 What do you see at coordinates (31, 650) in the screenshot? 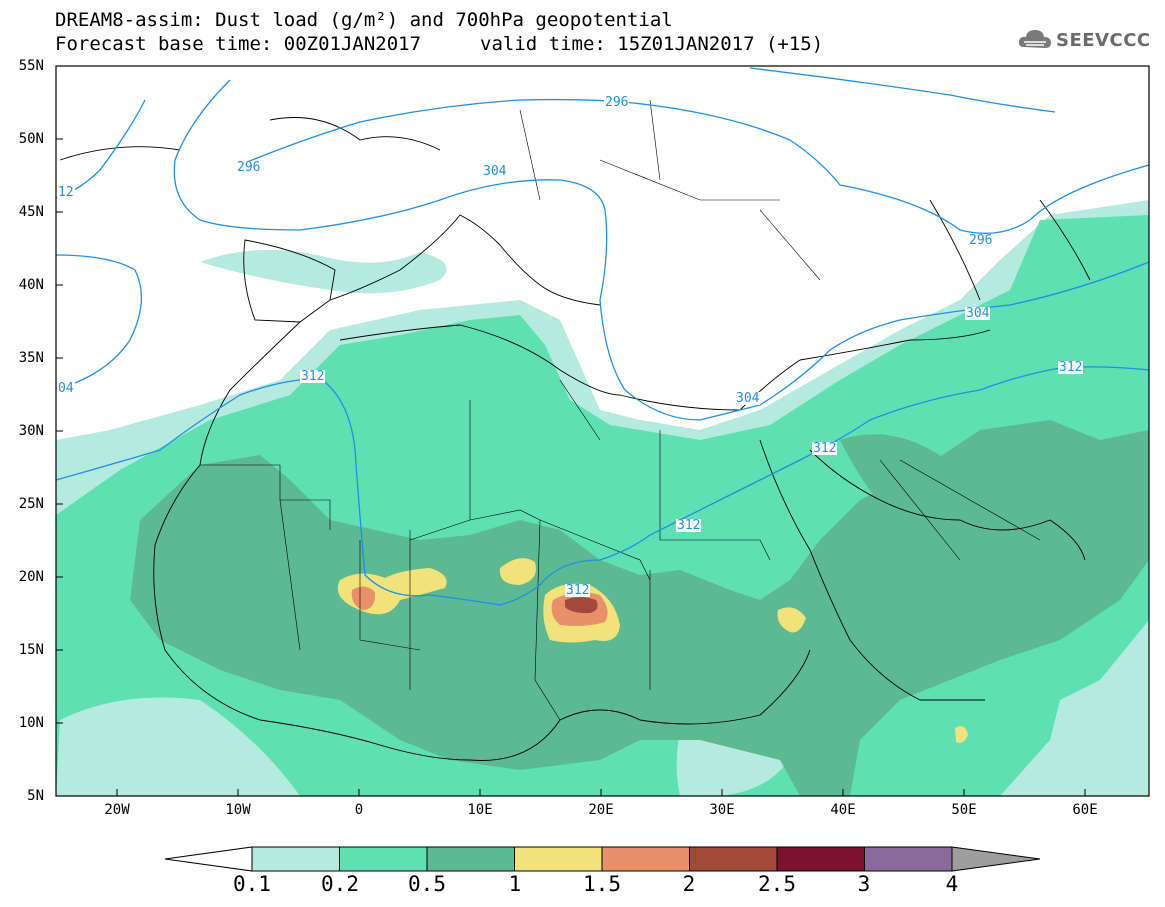
I see `lat-label: 15N` at bounding box center [31, 650].